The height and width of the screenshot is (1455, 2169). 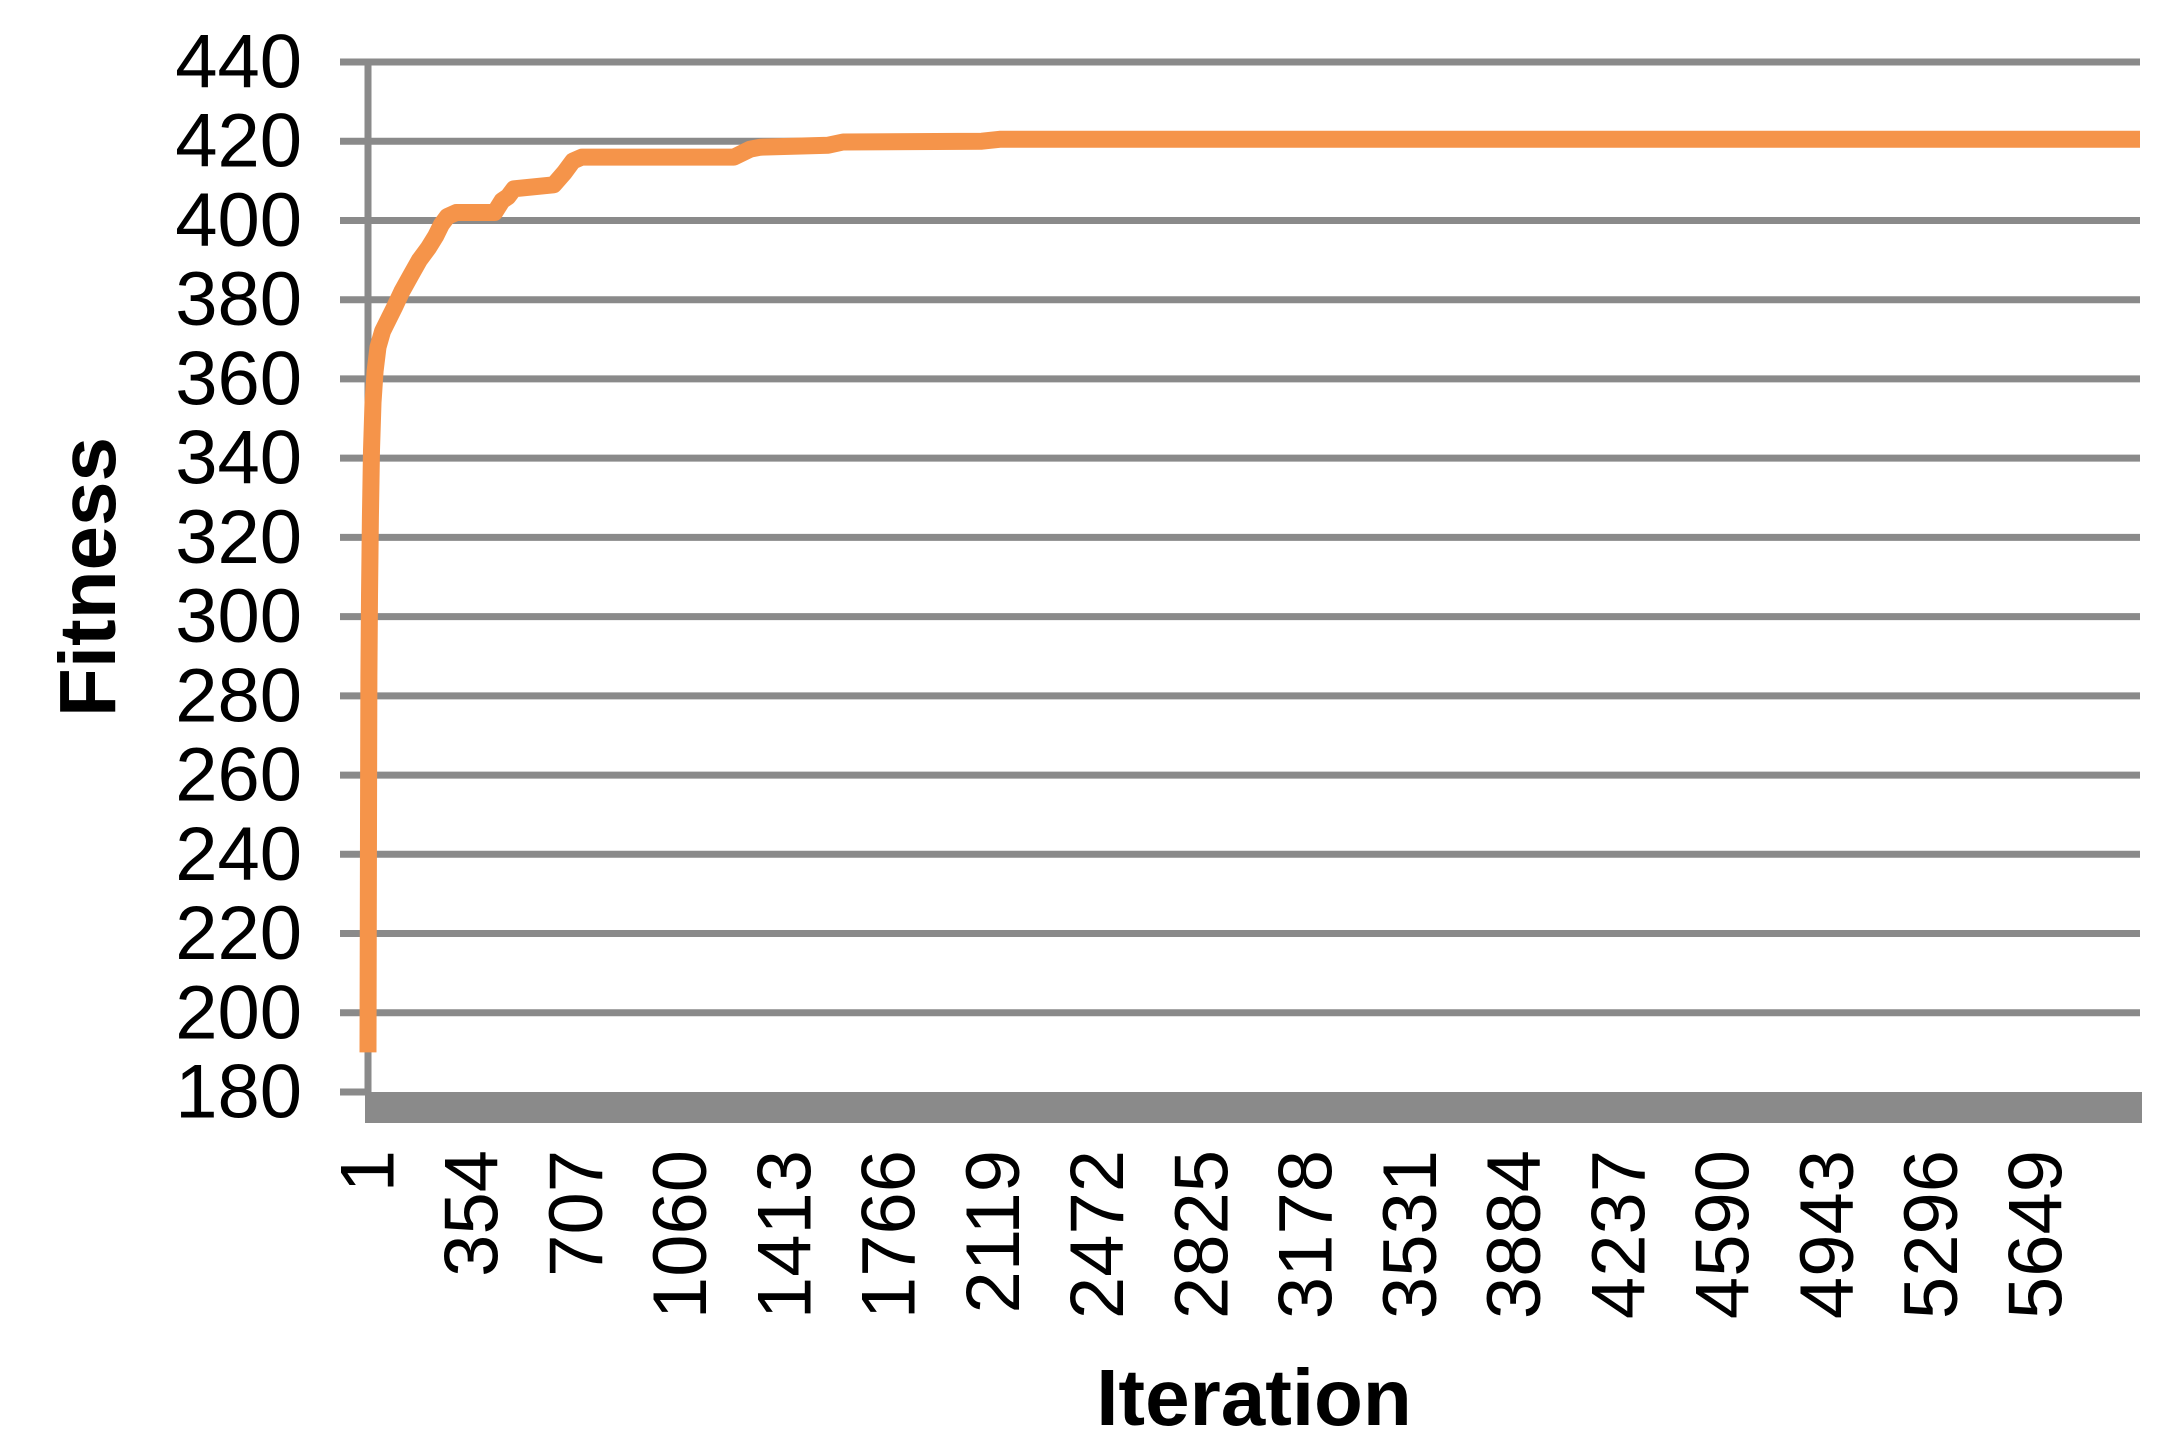 What do you see at coordinates (238, 1012) in the screenshot?
I see `y-tick-label-200: 200` at bounding box center [238, 1012].